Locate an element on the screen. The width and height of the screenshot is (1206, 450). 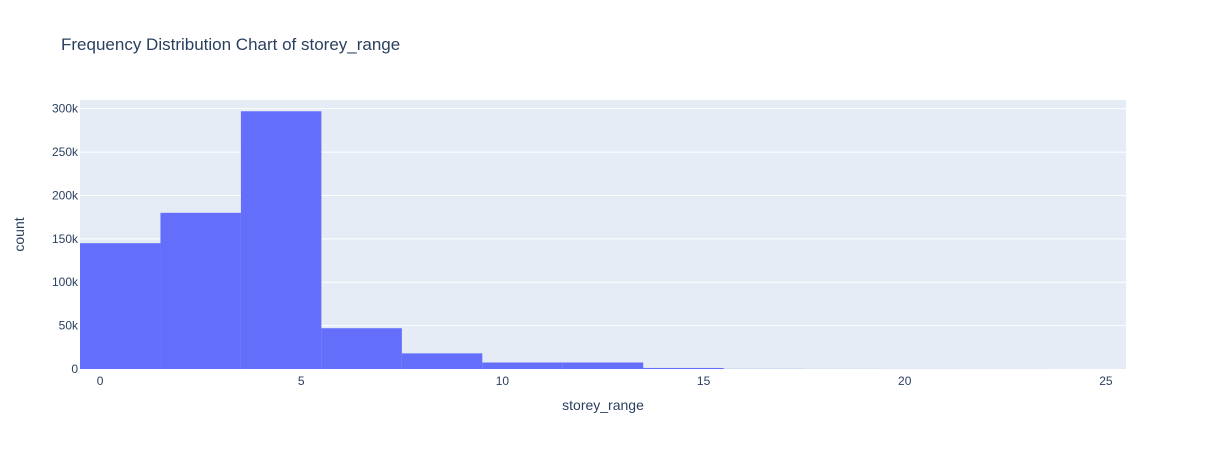
y-tick-label: 100k is located at coordinates (65, 282).